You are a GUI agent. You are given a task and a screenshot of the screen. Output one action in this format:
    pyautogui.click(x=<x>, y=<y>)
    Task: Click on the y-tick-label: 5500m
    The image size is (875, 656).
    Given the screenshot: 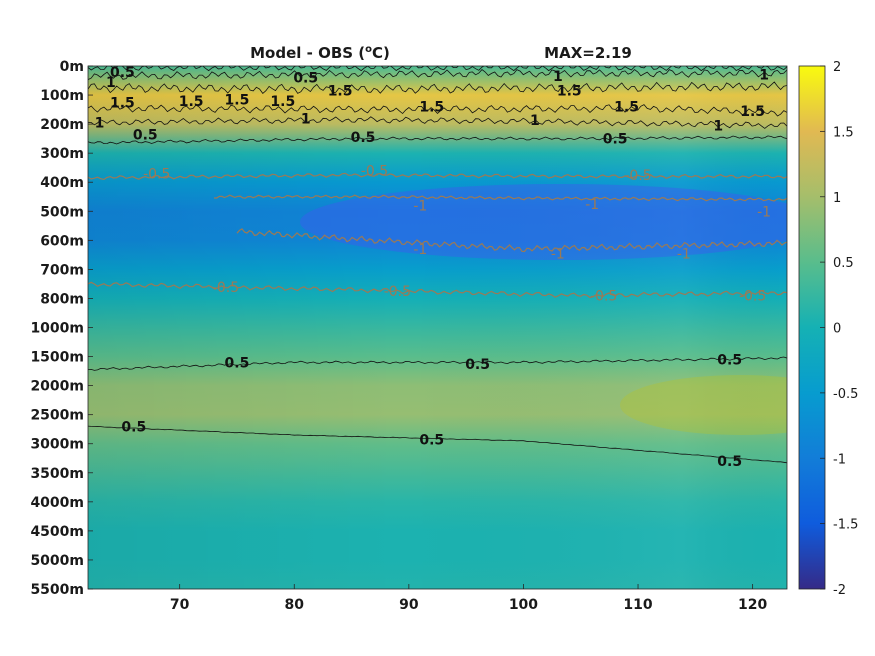 What is the action you would take?
    pyautogui.click(x=57, y=590)
    